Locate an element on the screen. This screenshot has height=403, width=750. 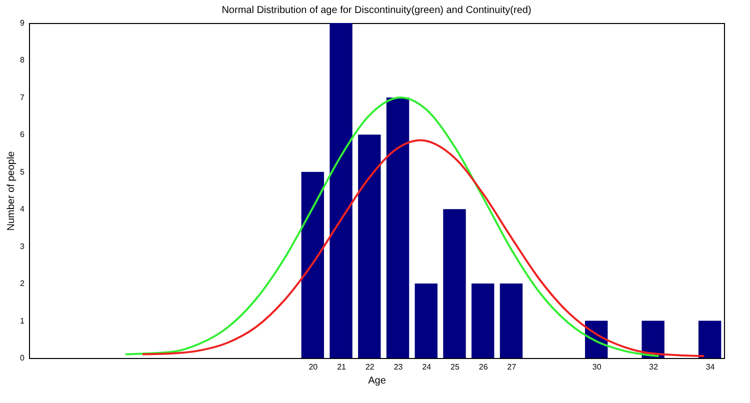
y-tick-label: 1 is located at coordinates (23, 321).